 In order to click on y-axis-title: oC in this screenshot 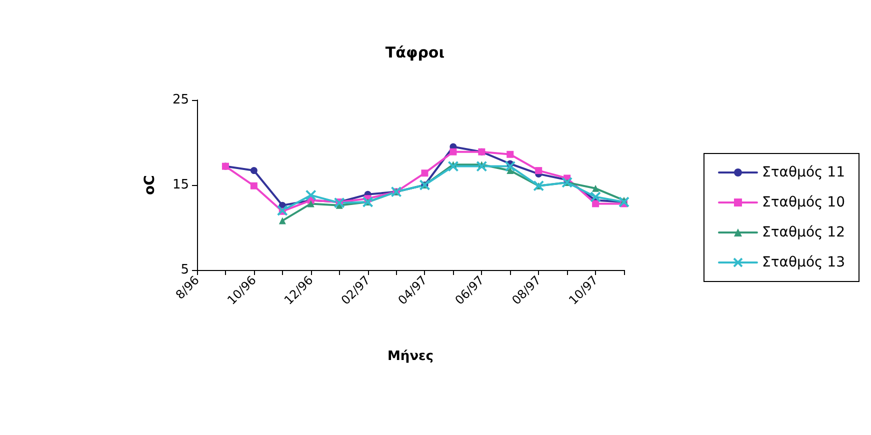, I will do `click(150, 185)`.